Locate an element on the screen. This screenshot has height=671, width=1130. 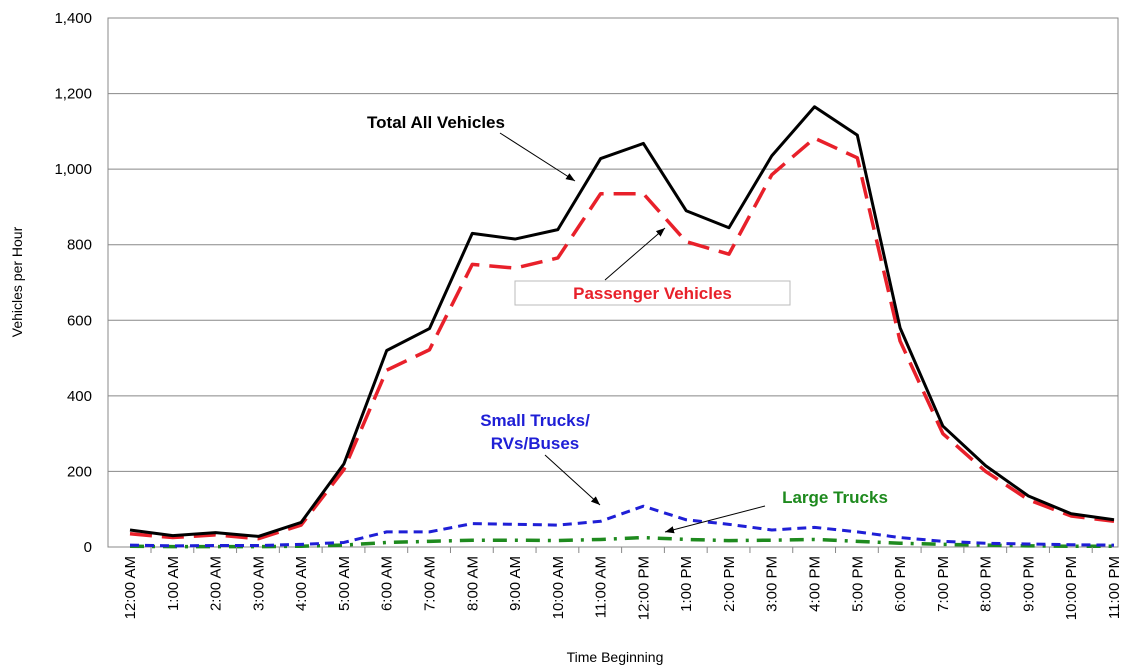
x-tick-label: 6:00 PM is located at coordinates (900, 584).